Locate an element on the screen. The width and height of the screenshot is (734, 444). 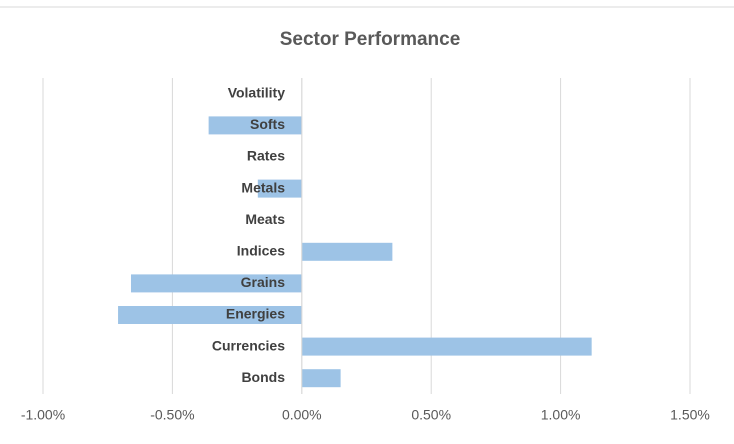
x-tick-label: 0.50% is located at coordinates (431, 415).